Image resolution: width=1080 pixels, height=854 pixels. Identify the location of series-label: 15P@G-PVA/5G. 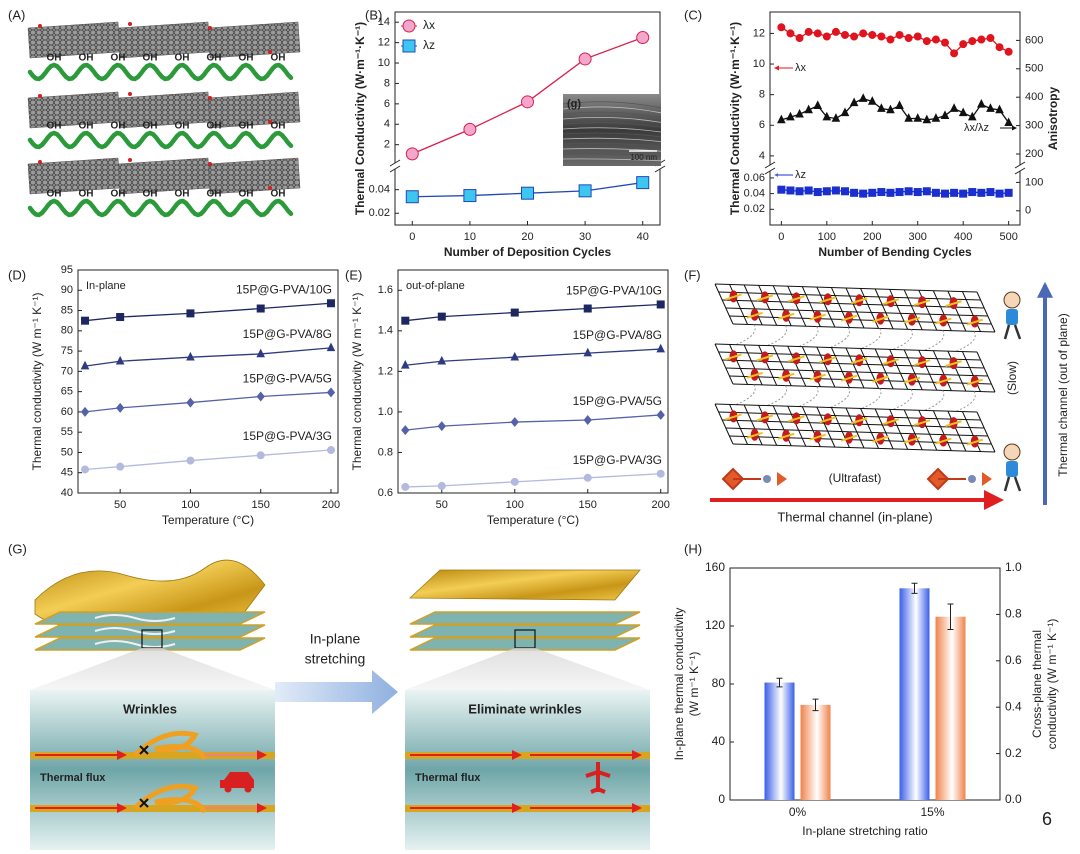
(617, 401).